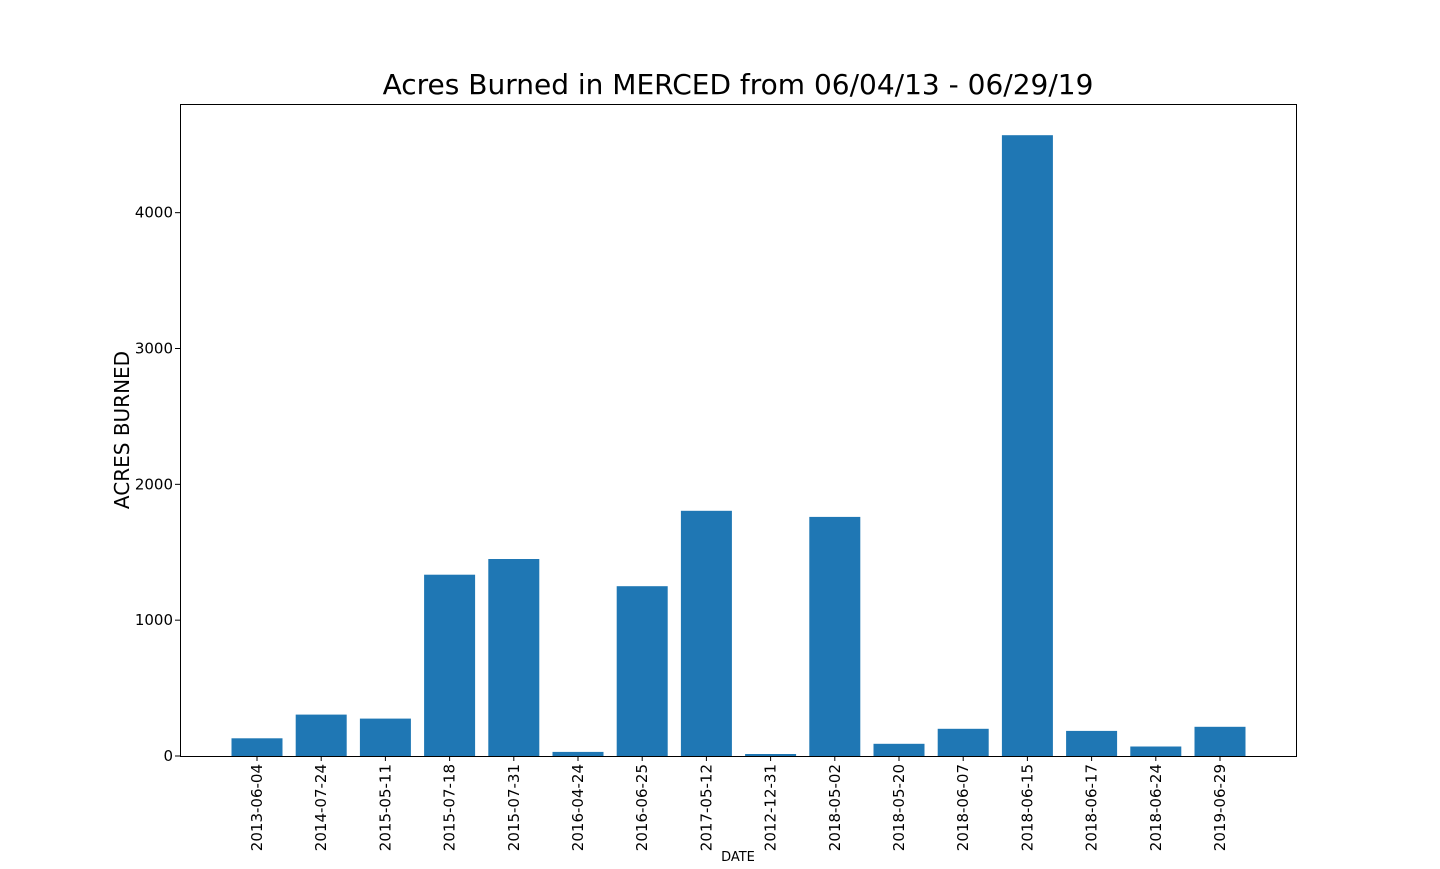 The image size is (1440, 869). What do you see at coordinates (1092, 807) in the screenshot?
I see `x-tick-label: 2018-06-17` at bounding box center [1092, 807].